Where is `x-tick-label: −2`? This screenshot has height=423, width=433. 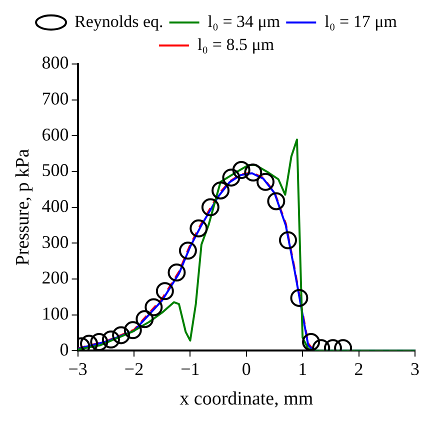 x-tick-label: −2 is located at coordinates (134, 369).